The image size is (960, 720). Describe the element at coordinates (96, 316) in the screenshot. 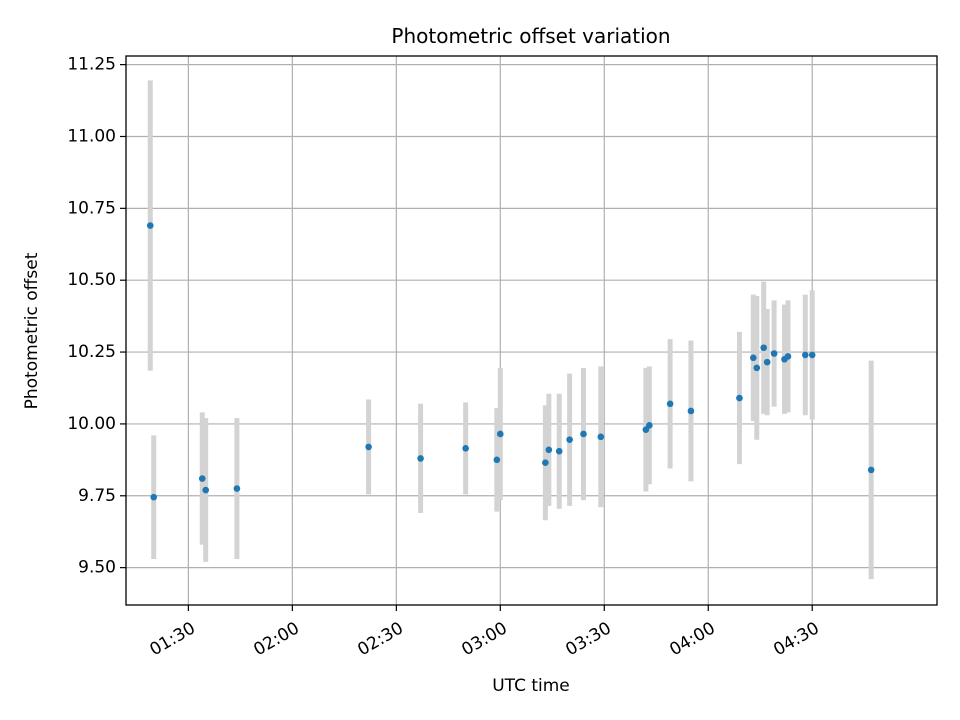

I see `y-axis: 9.50 9.75 10.00 10.25 10.50 10.75 11.00 11.25` at that location.